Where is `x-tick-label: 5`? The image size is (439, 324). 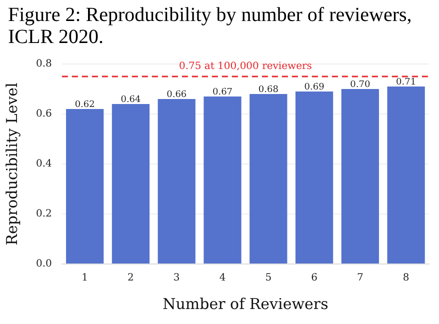
x-tick-label: 5 is located at coordinates (268, 278).